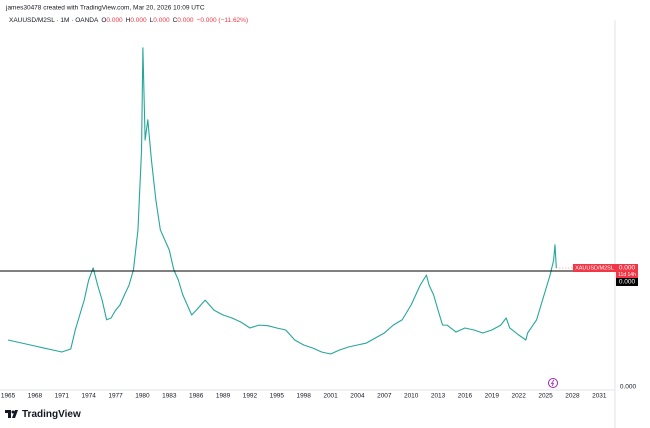  I want to click on brand-name: TradingView, so click(51, 414).